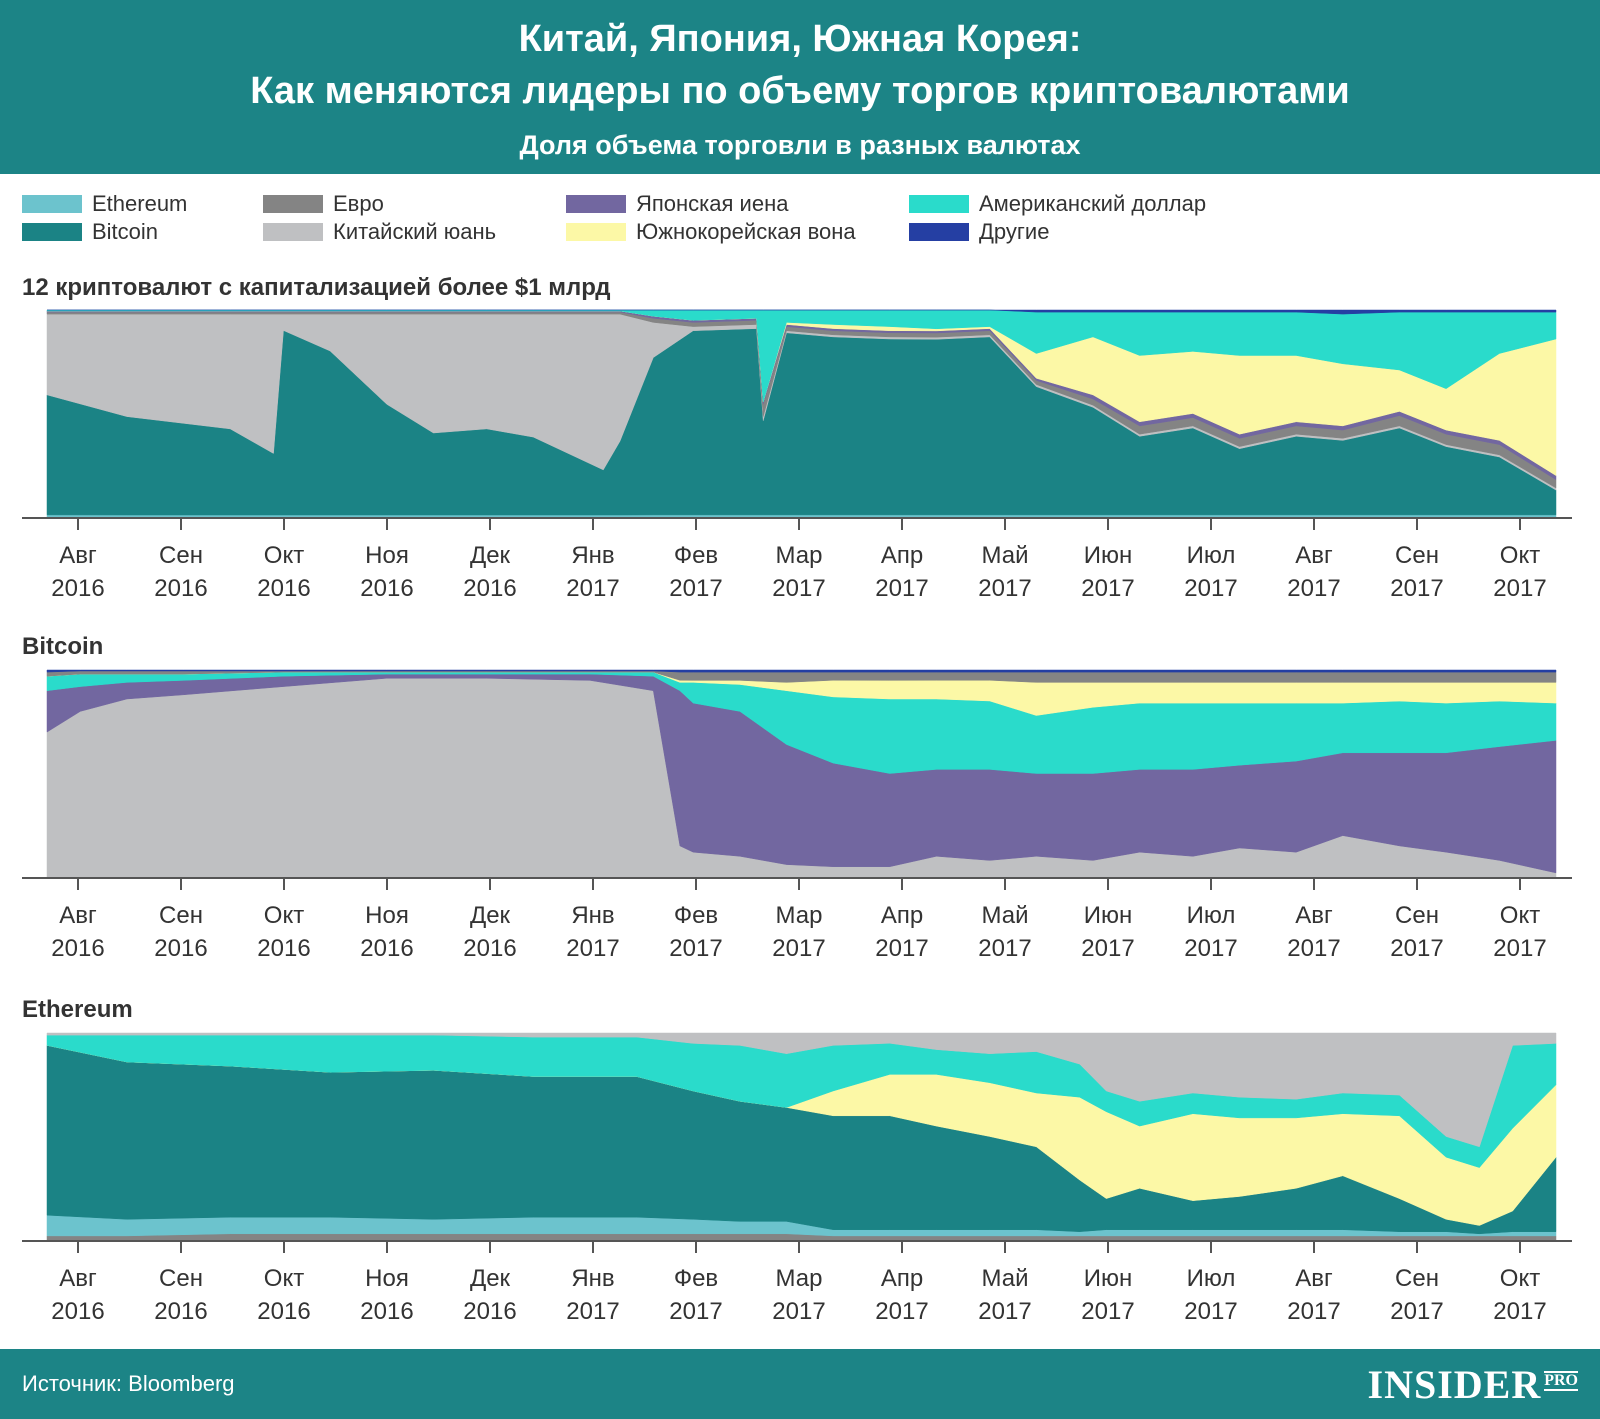  I want to click on legend-label: Евро, so click(358, 203).